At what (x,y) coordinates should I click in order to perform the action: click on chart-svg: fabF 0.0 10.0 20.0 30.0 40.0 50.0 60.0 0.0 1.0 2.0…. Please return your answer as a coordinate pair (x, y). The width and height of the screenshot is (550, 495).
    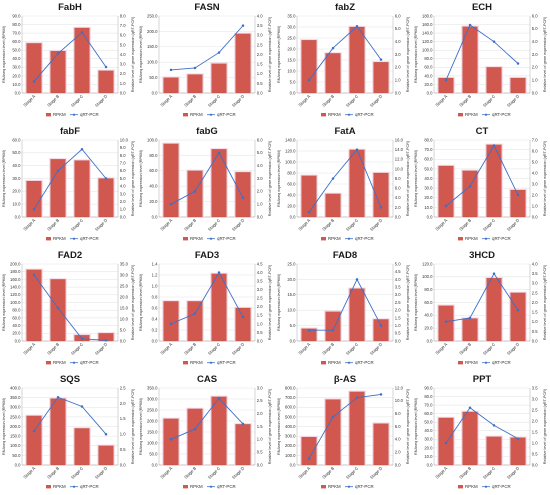
    Looking at the image, I should click on (68, 183).